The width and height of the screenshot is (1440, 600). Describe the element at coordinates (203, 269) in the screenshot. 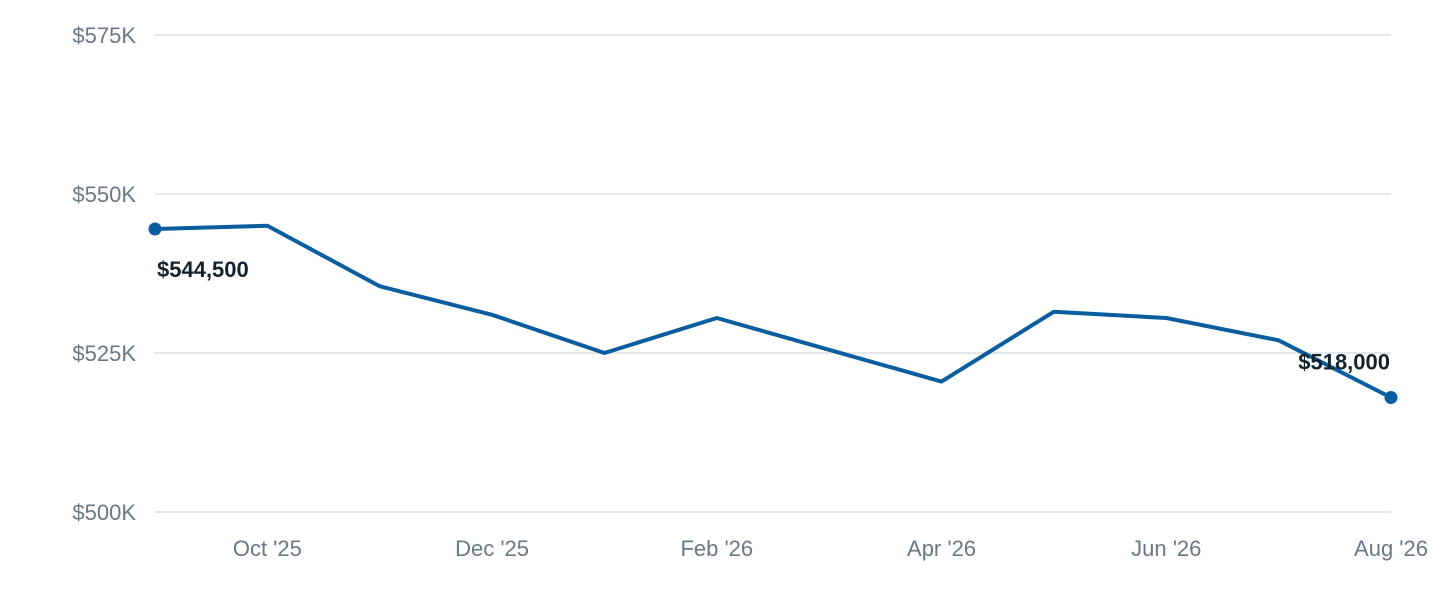

I see `data-label: $544,500` at that location.